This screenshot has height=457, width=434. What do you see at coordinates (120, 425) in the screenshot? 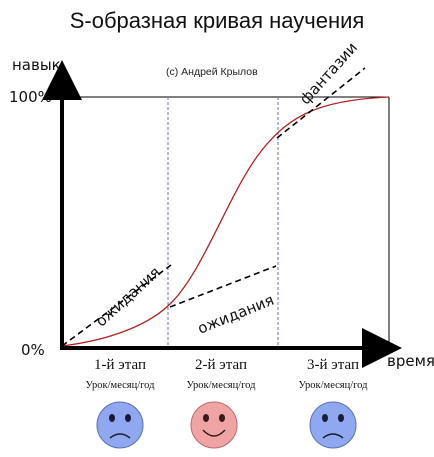
I see `stage-1-face` at bounding box center [120, 425].